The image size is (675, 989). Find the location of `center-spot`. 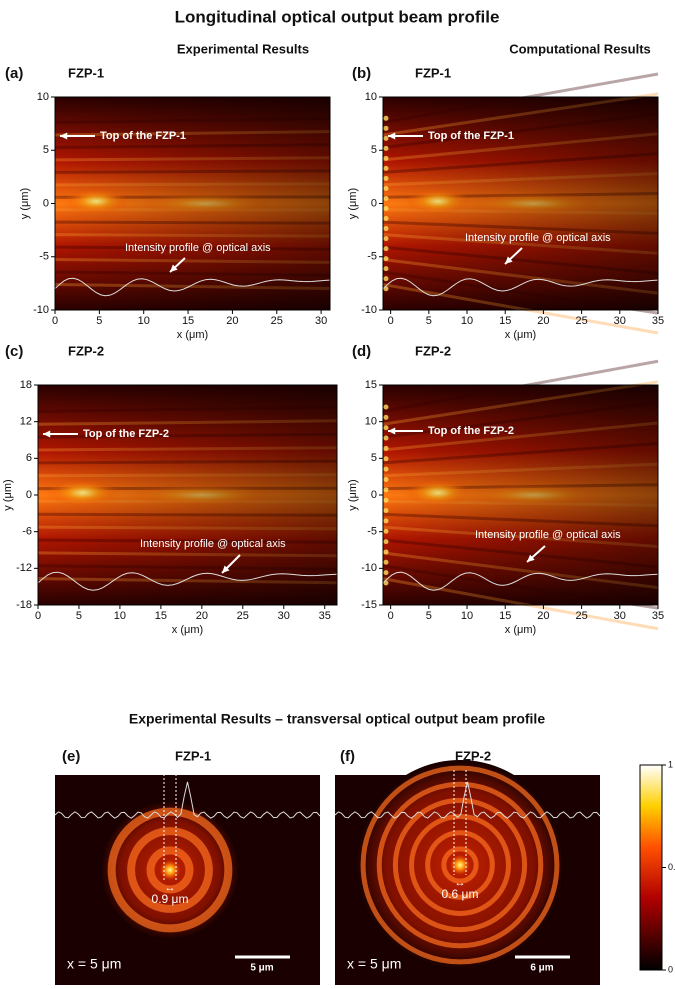

center-spot is located at coordinates (170, 870).